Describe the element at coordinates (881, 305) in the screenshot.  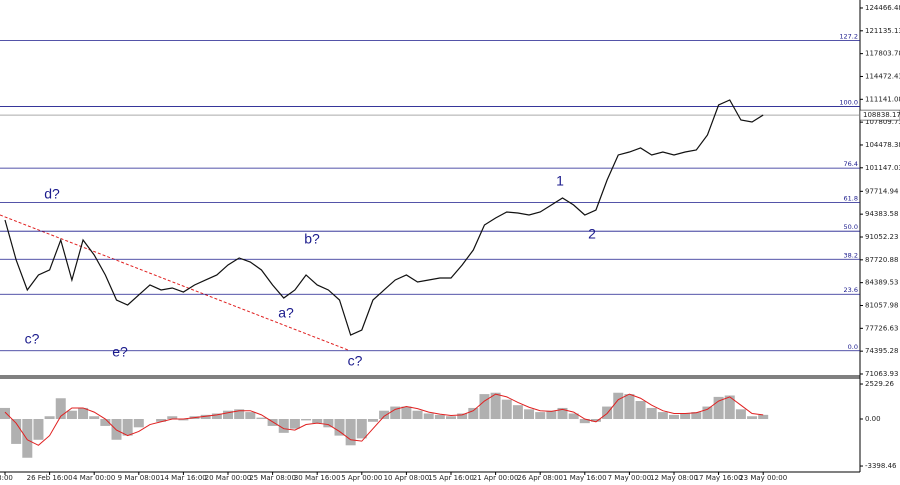
I see `y-tick-label: 81057.98` at that location.